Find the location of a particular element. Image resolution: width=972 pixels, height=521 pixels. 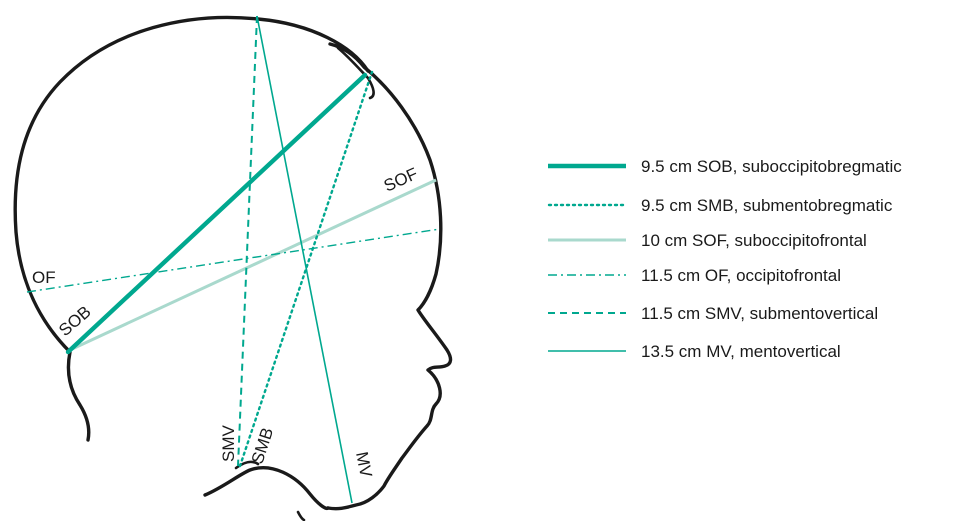

legend-label-smb: 9.5 cm SMB, submentobregmatic is located at coordinates (767, 205).